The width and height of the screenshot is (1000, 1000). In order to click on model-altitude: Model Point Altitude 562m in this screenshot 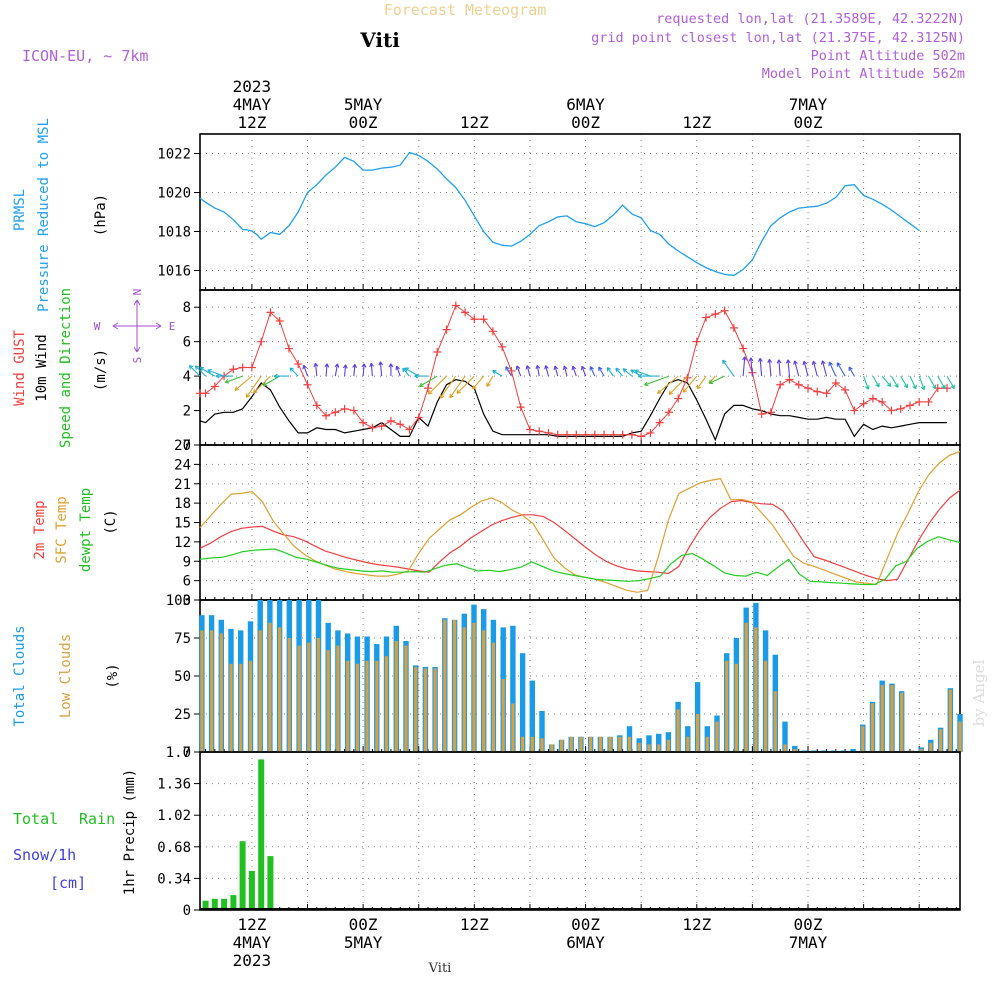, I will do `click(863, 74)`.